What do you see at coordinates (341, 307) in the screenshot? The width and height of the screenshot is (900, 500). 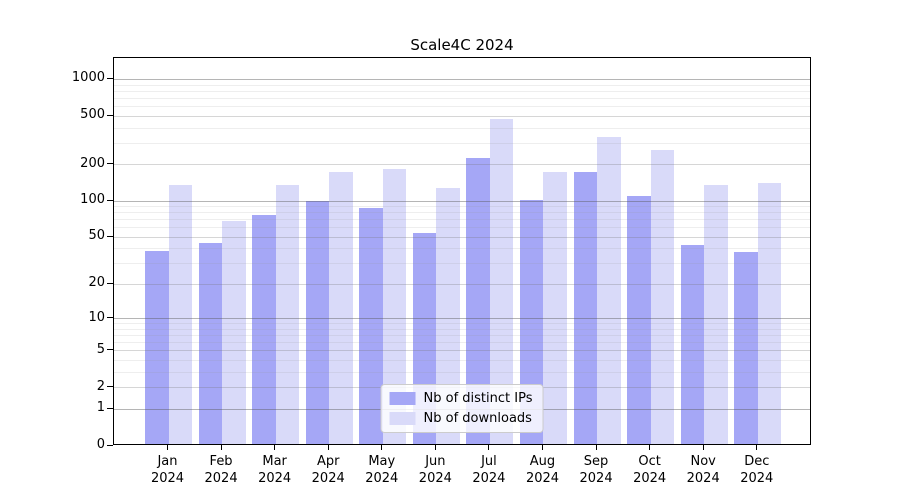 I see `bar-downloads-apr` at bounding box center [341, 307].